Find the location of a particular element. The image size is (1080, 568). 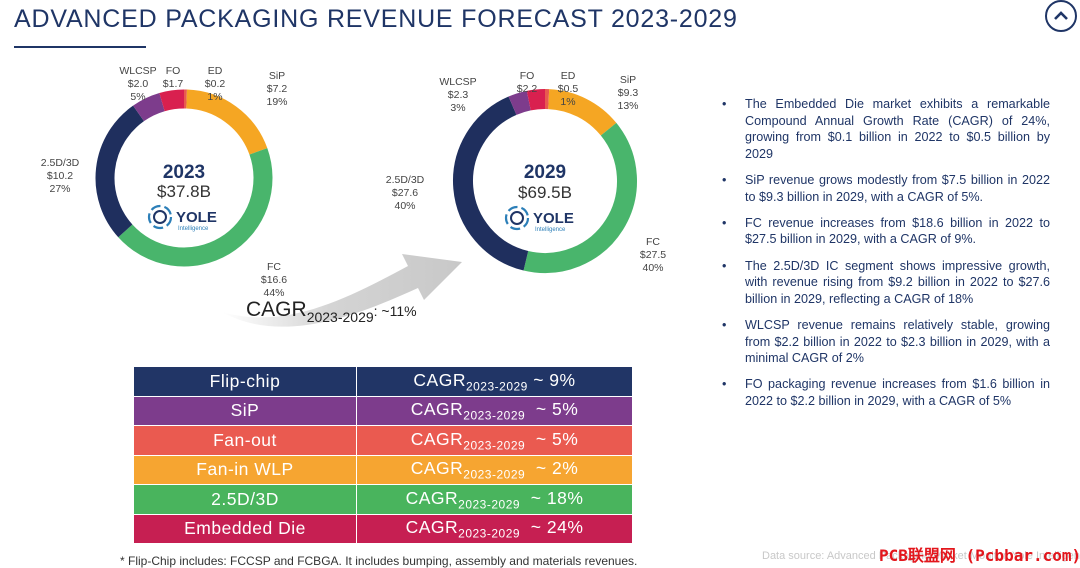

scroll-up-button is located at coordinates (1061, 16).